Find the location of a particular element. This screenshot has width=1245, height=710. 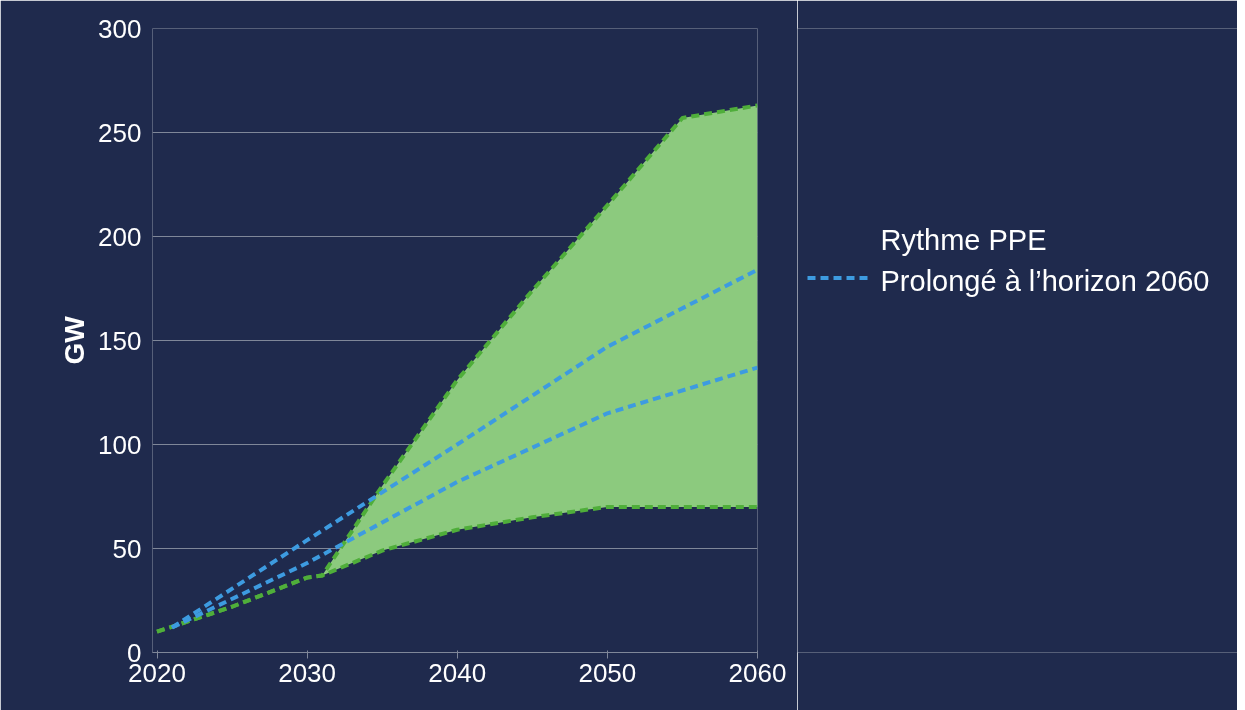

y-tick-label: 200 is located at coordinates (120, 236).